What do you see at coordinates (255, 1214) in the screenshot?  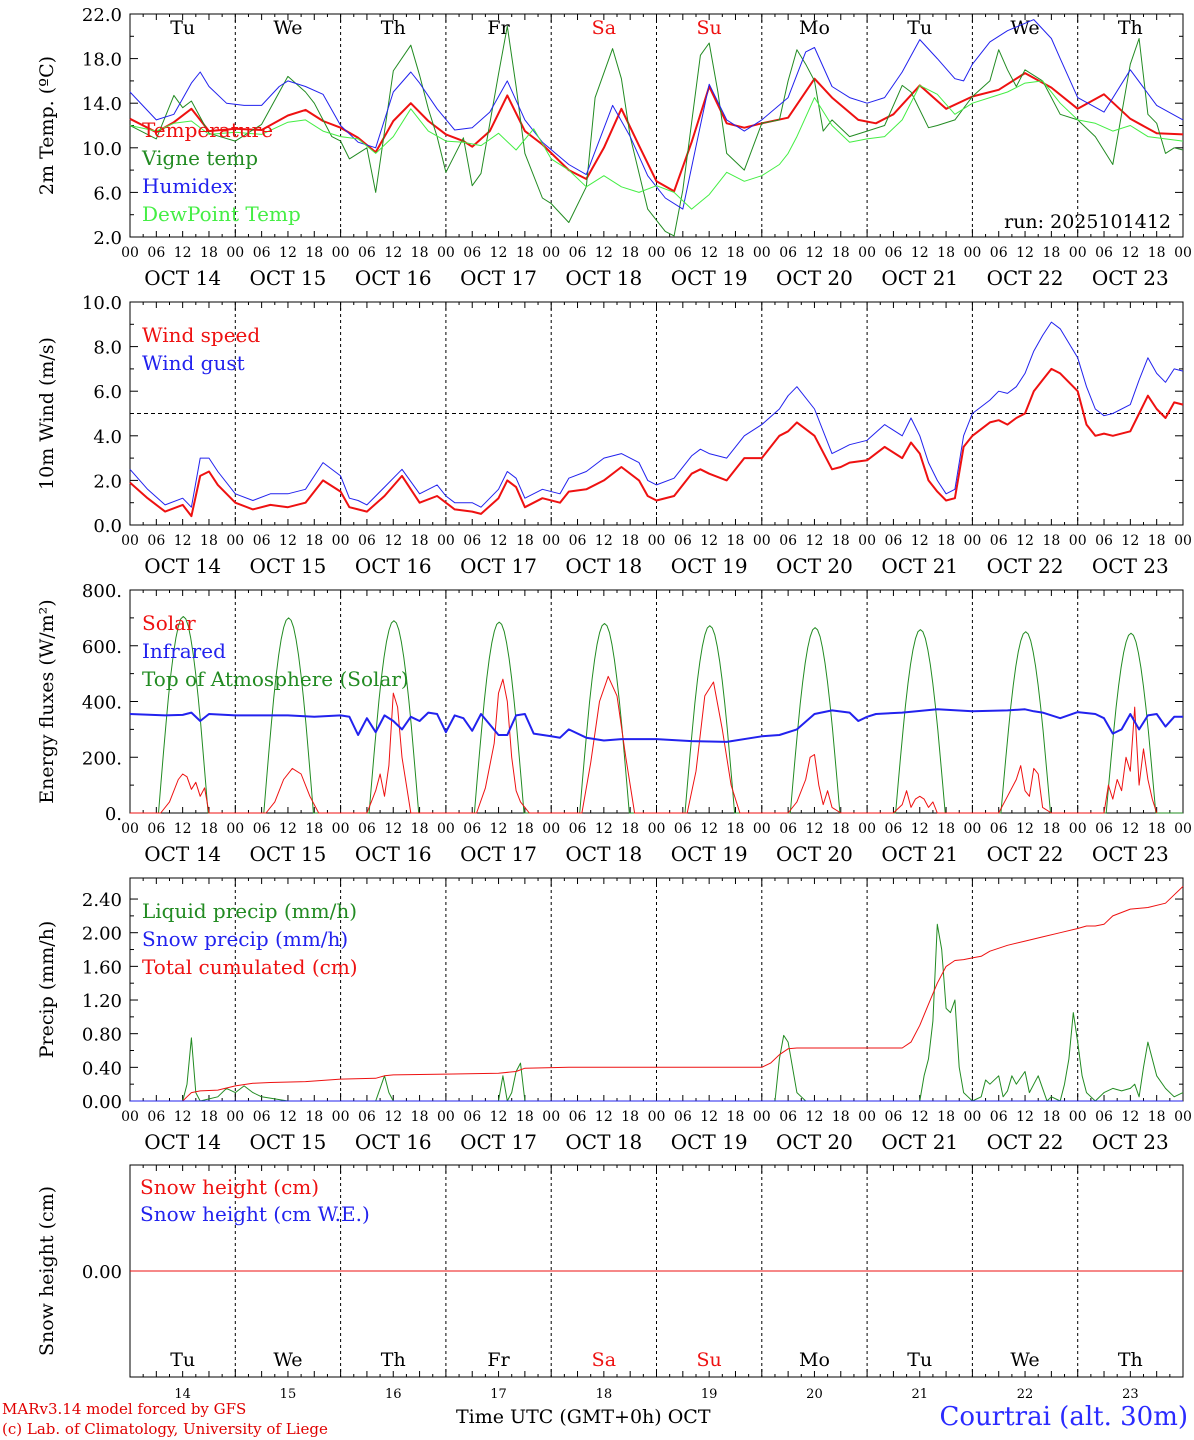 I see `legend-entry: Snow height (cm W.E.)` at bounding box center [255, 1214].